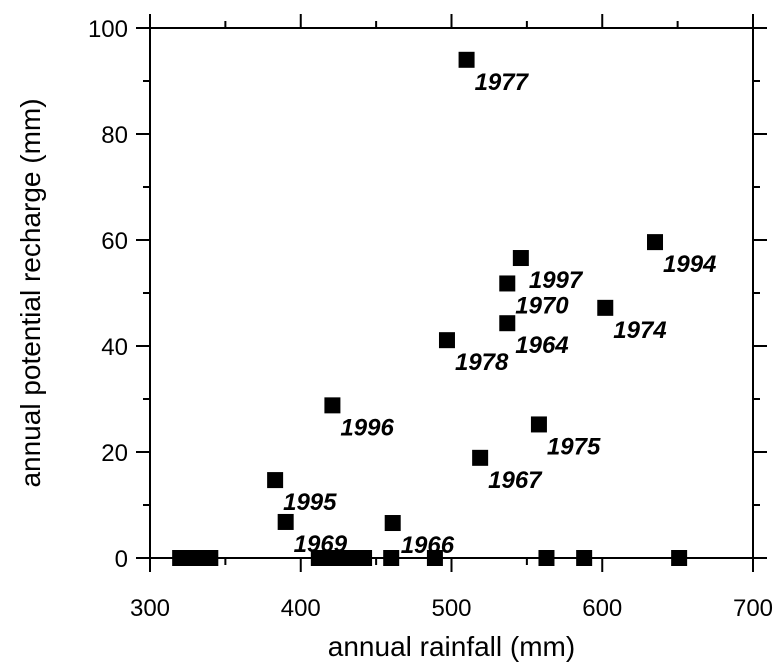 Image resolution: width=778 pixels, height=666 pixels. What do you see at coordinates (321, 544) in the screenshot?
I see `data-point-label: 1969` at bounding box center [321, 544].